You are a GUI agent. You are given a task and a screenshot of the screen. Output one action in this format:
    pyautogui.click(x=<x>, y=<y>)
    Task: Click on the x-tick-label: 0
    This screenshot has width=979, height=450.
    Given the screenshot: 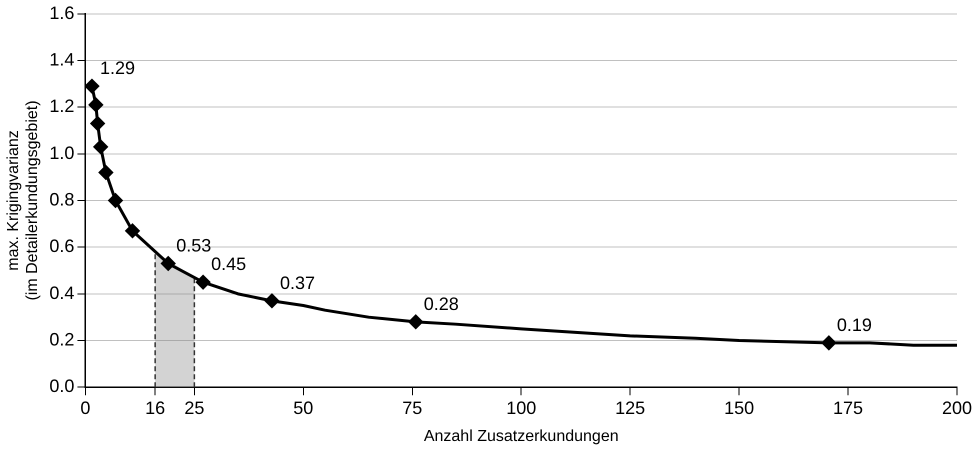 What is the action you would take?
    pyautogui.click(x=85, y=408)
    